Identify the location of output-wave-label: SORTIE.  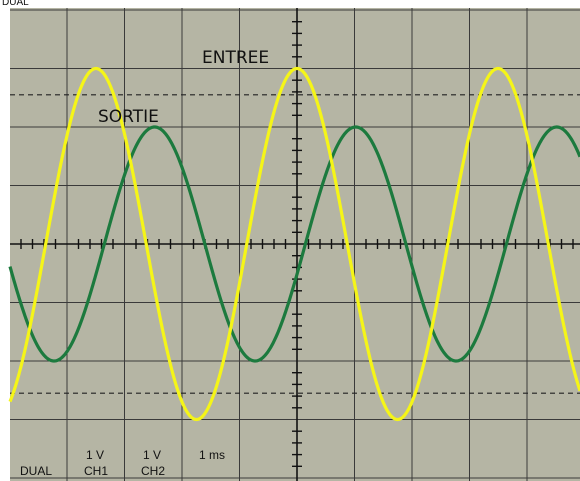
(128, 117).